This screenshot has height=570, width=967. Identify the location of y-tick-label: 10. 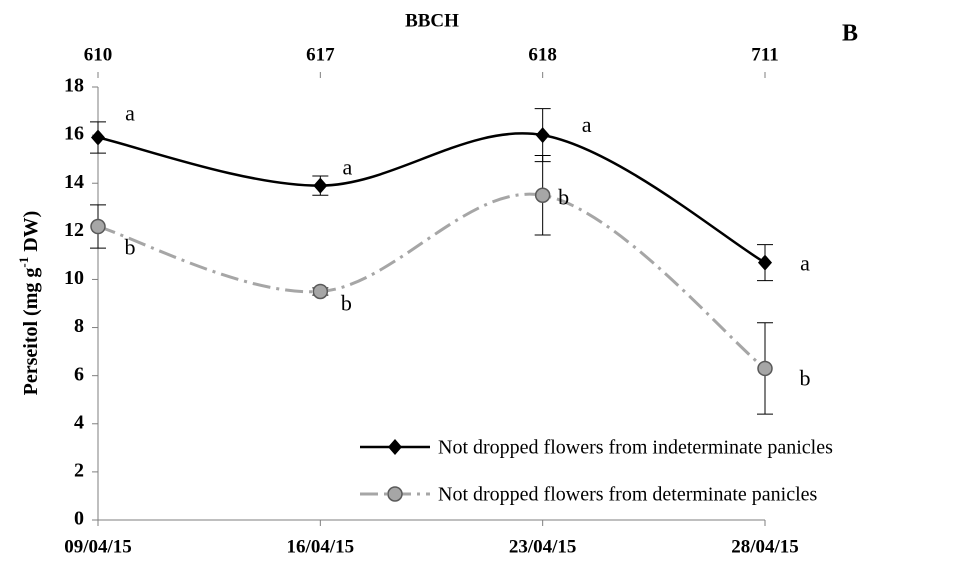
(74, 278).